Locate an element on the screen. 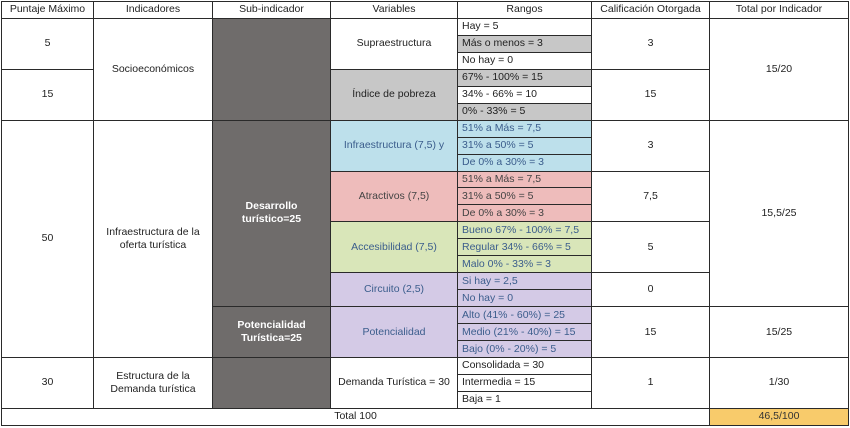 This screenshot has height=428, width=850. variable-cell: Atractivos (7,5) is located at coordinates (394, 196).